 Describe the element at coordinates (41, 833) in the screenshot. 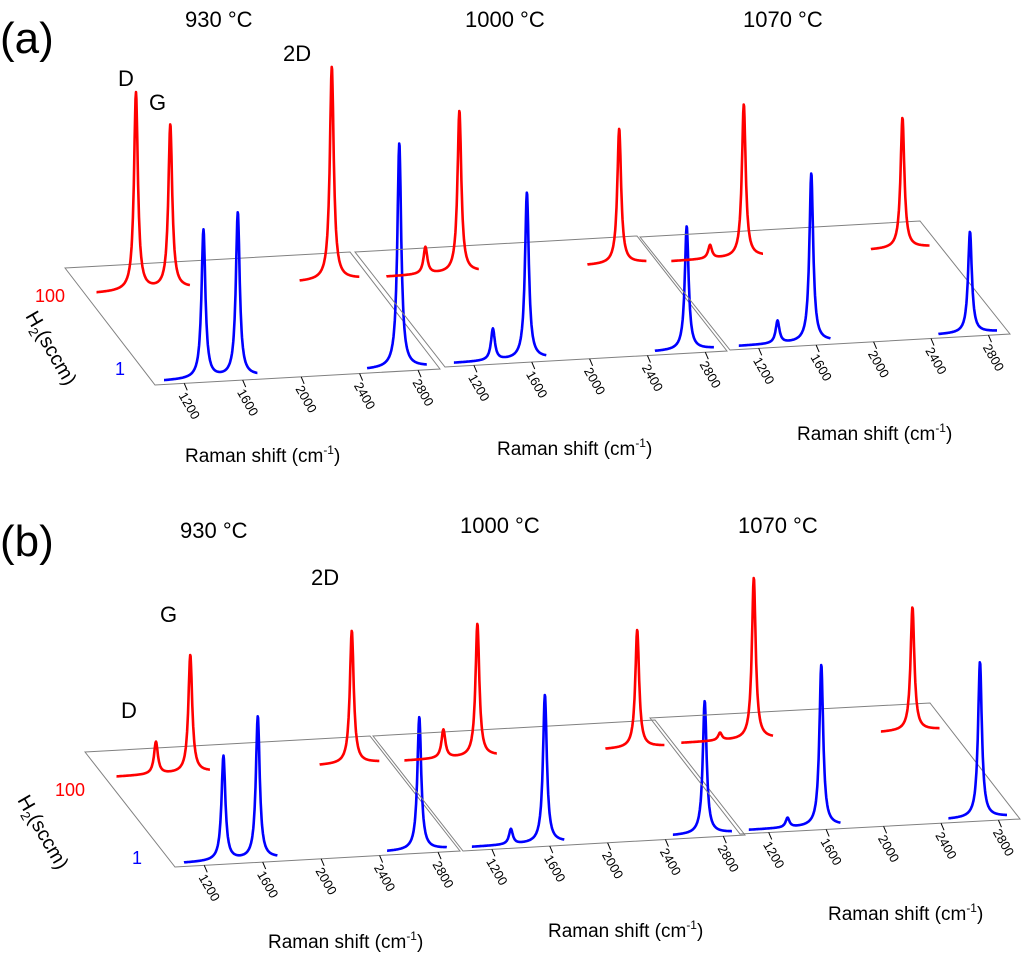

I see `y-axis-title: H2(sccm)` at that location.